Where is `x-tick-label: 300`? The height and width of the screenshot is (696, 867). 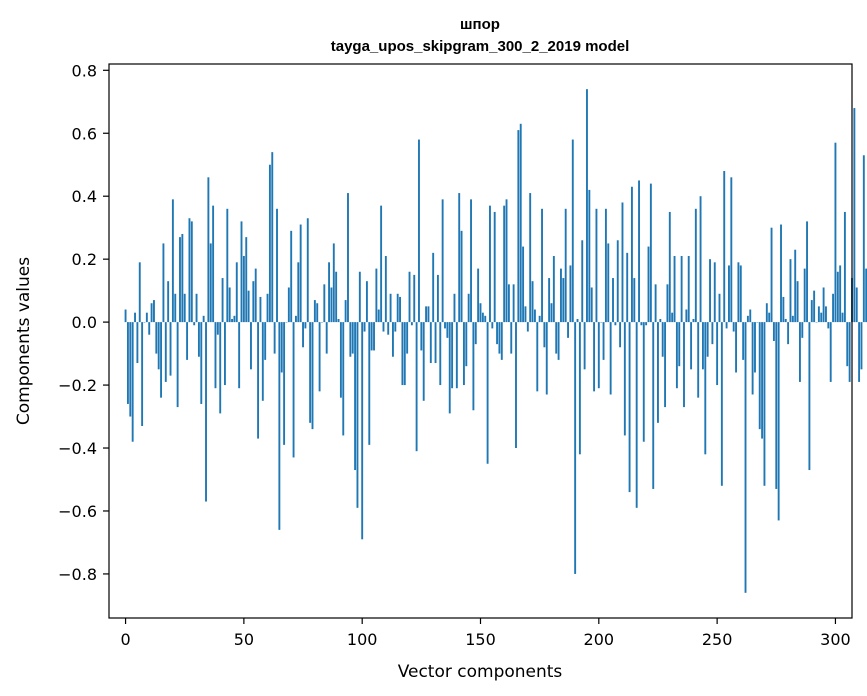 x-tick-label: 300 is located at coordinates (835, 639).